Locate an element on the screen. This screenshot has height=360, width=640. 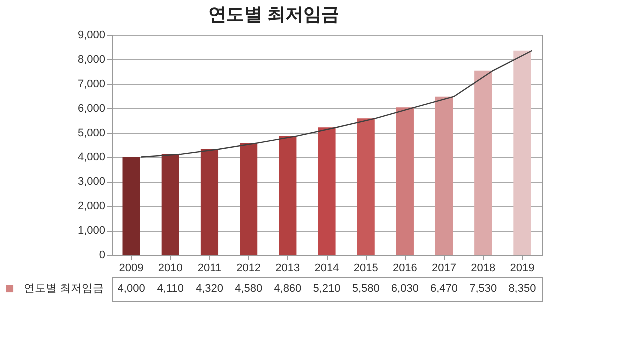
data-label: 4,000 is located at coordinates (132, 289).